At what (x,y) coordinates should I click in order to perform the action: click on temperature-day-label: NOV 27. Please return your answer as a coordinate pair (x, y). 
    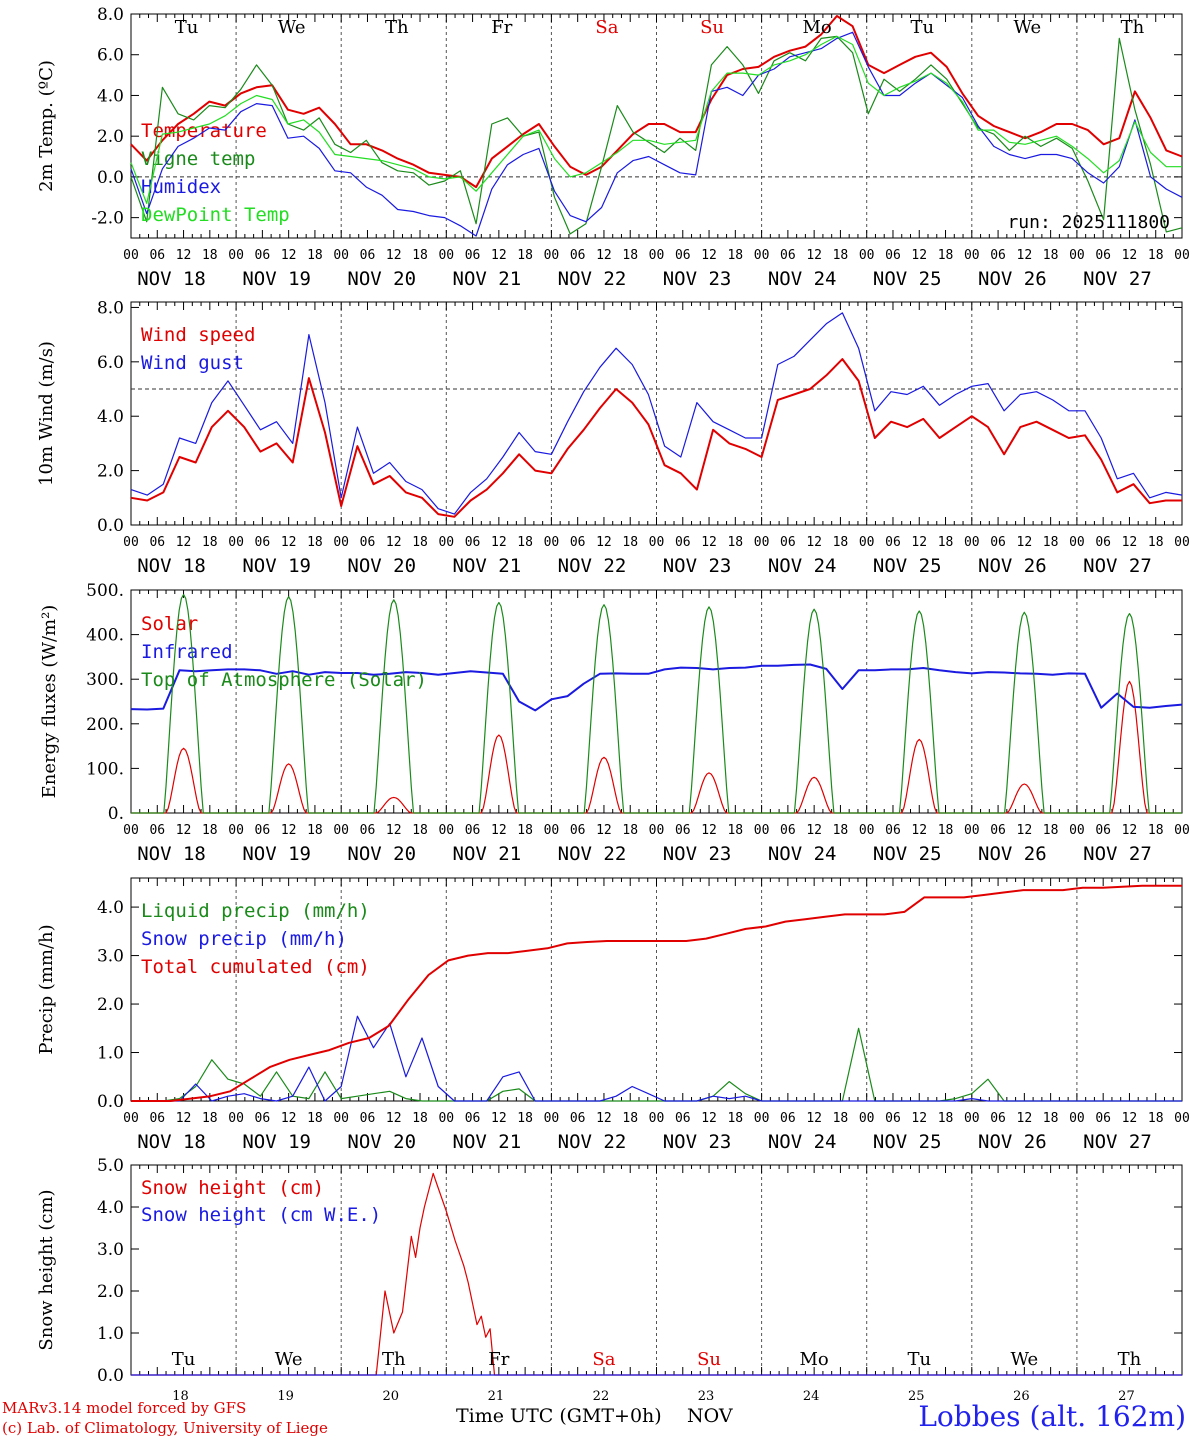
    Looking at the image, I should click on (1117, 279).